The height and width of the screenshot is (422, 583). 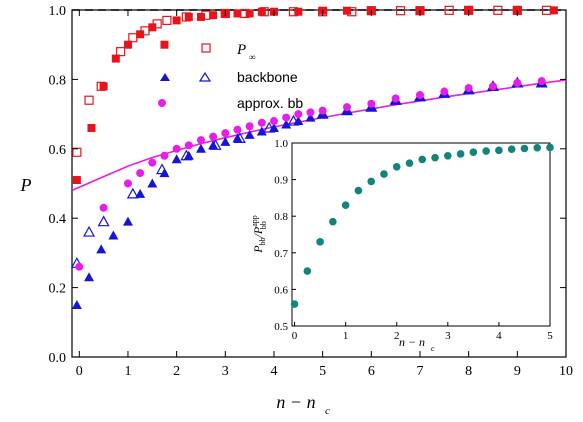 I want to click on legend-marker-square-open, so click(x=206, y=48).